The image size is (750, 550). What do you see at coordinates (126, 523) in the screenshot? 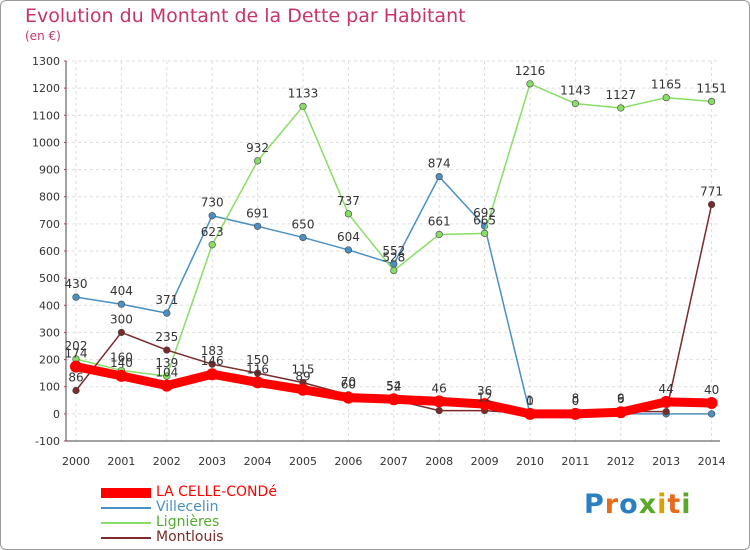
I see `legend-swatch-lignieres` at bounding box center [126, 523].